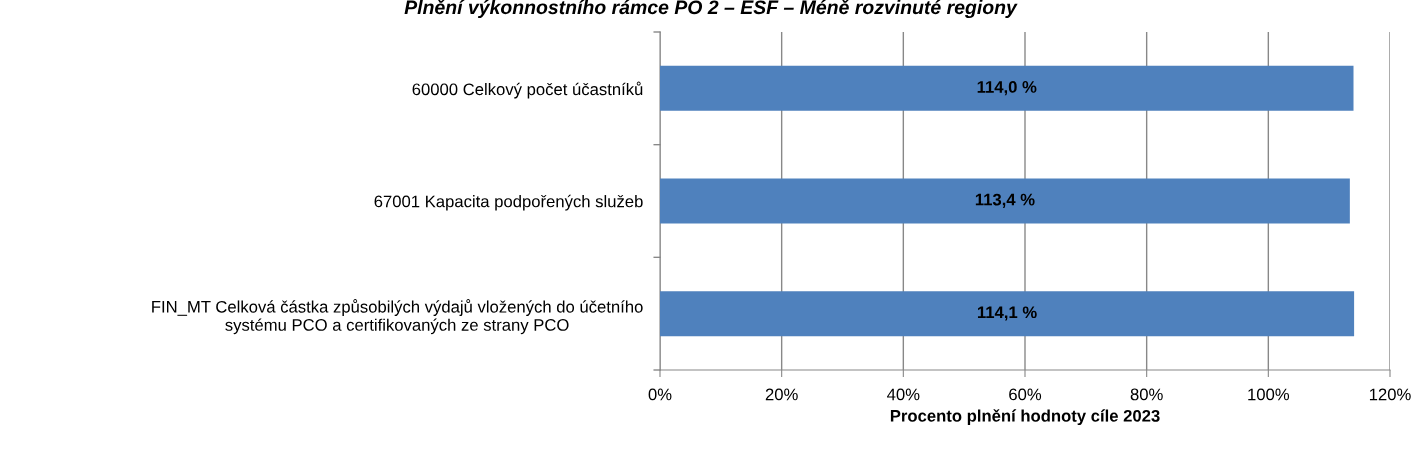 This screenshot has height=453, width=1421. I want to click on y-tick-label: FIN_MT Celková částka způsobilých výdajů vložených do účetního systému PCO a certifikovaných ze strany PCO, so click(397, 317).